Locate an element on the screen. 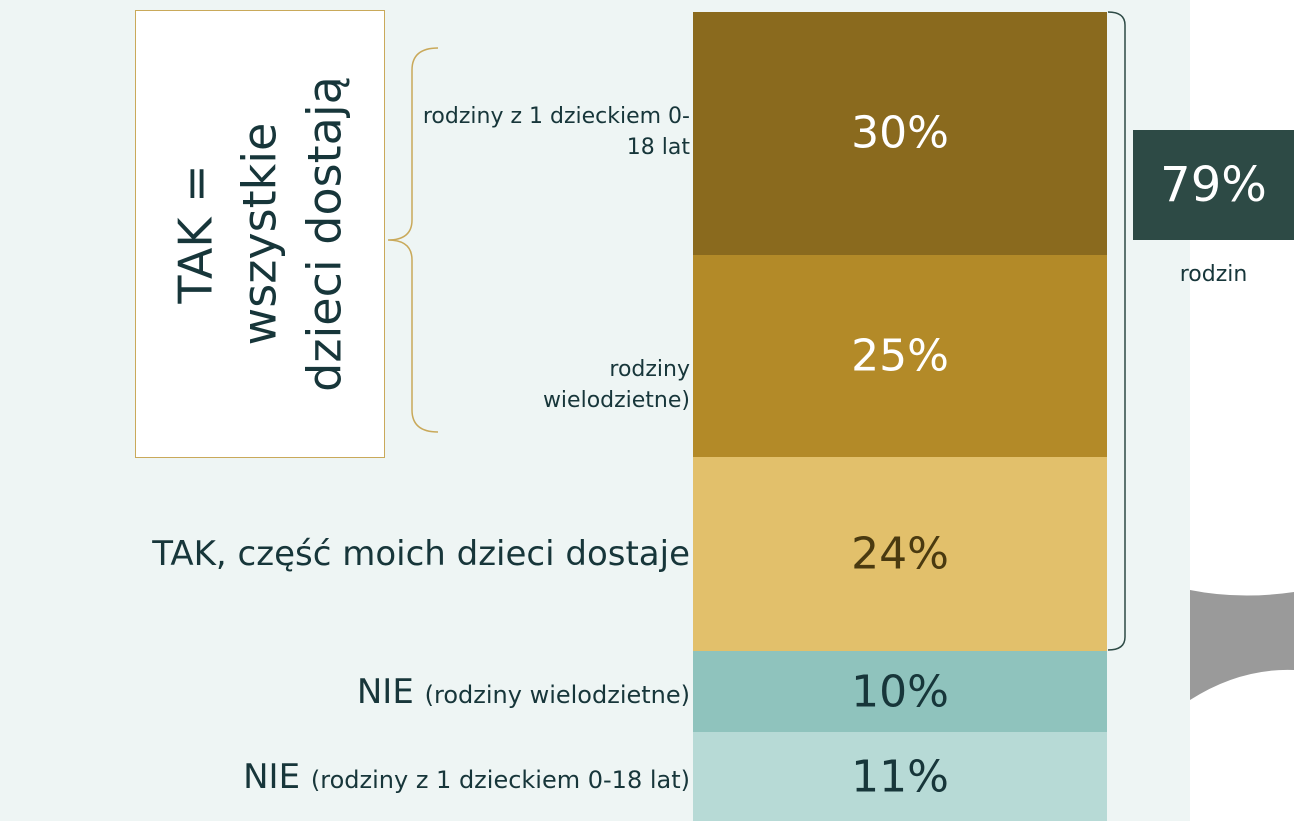 This screenshot has width=1294, height=821. value-label: 30% is located at coordinates (900, 133).